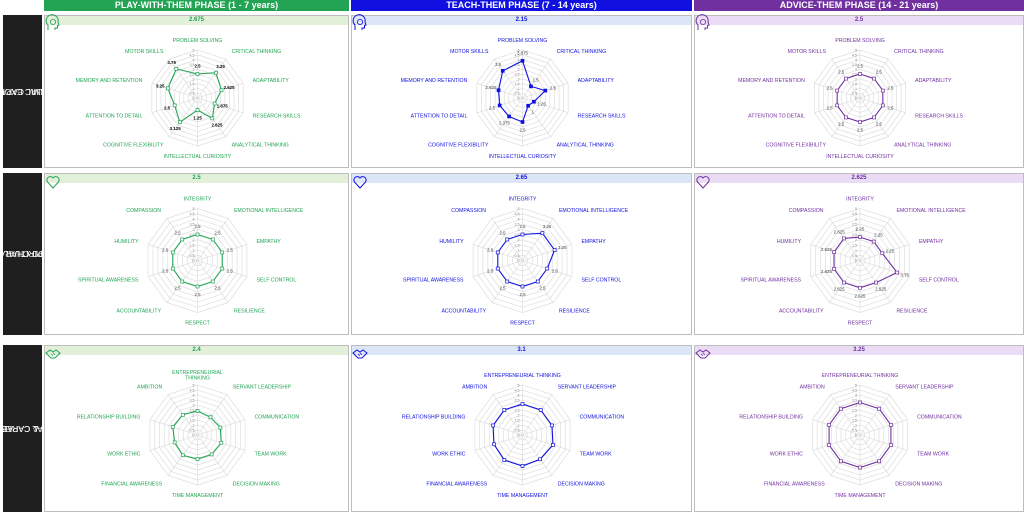  What do you see at coordinates (194, 240) in the screenshot?
I see `radar-tick-label: 2` at bounding box center [194, 240].